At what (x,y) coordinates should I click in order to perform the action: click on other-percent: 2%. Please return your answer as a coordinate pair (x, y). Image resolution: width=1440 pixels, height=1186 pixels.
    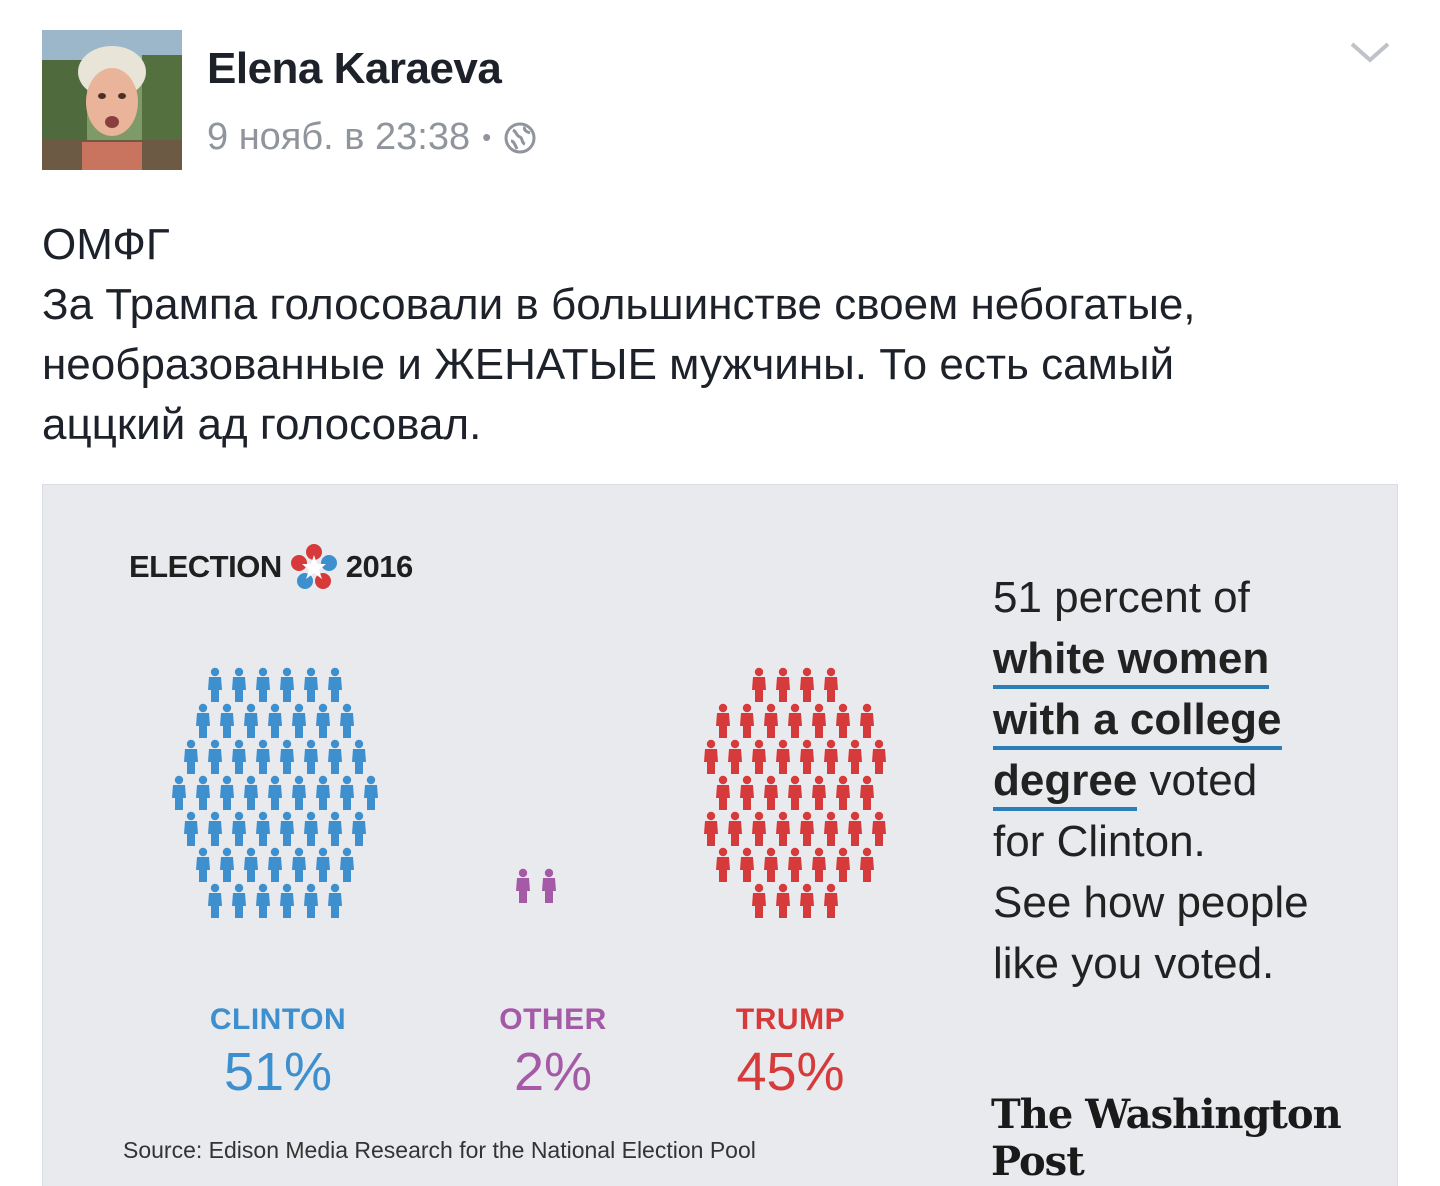
    Looking at the image, I should click on (553, 1072).